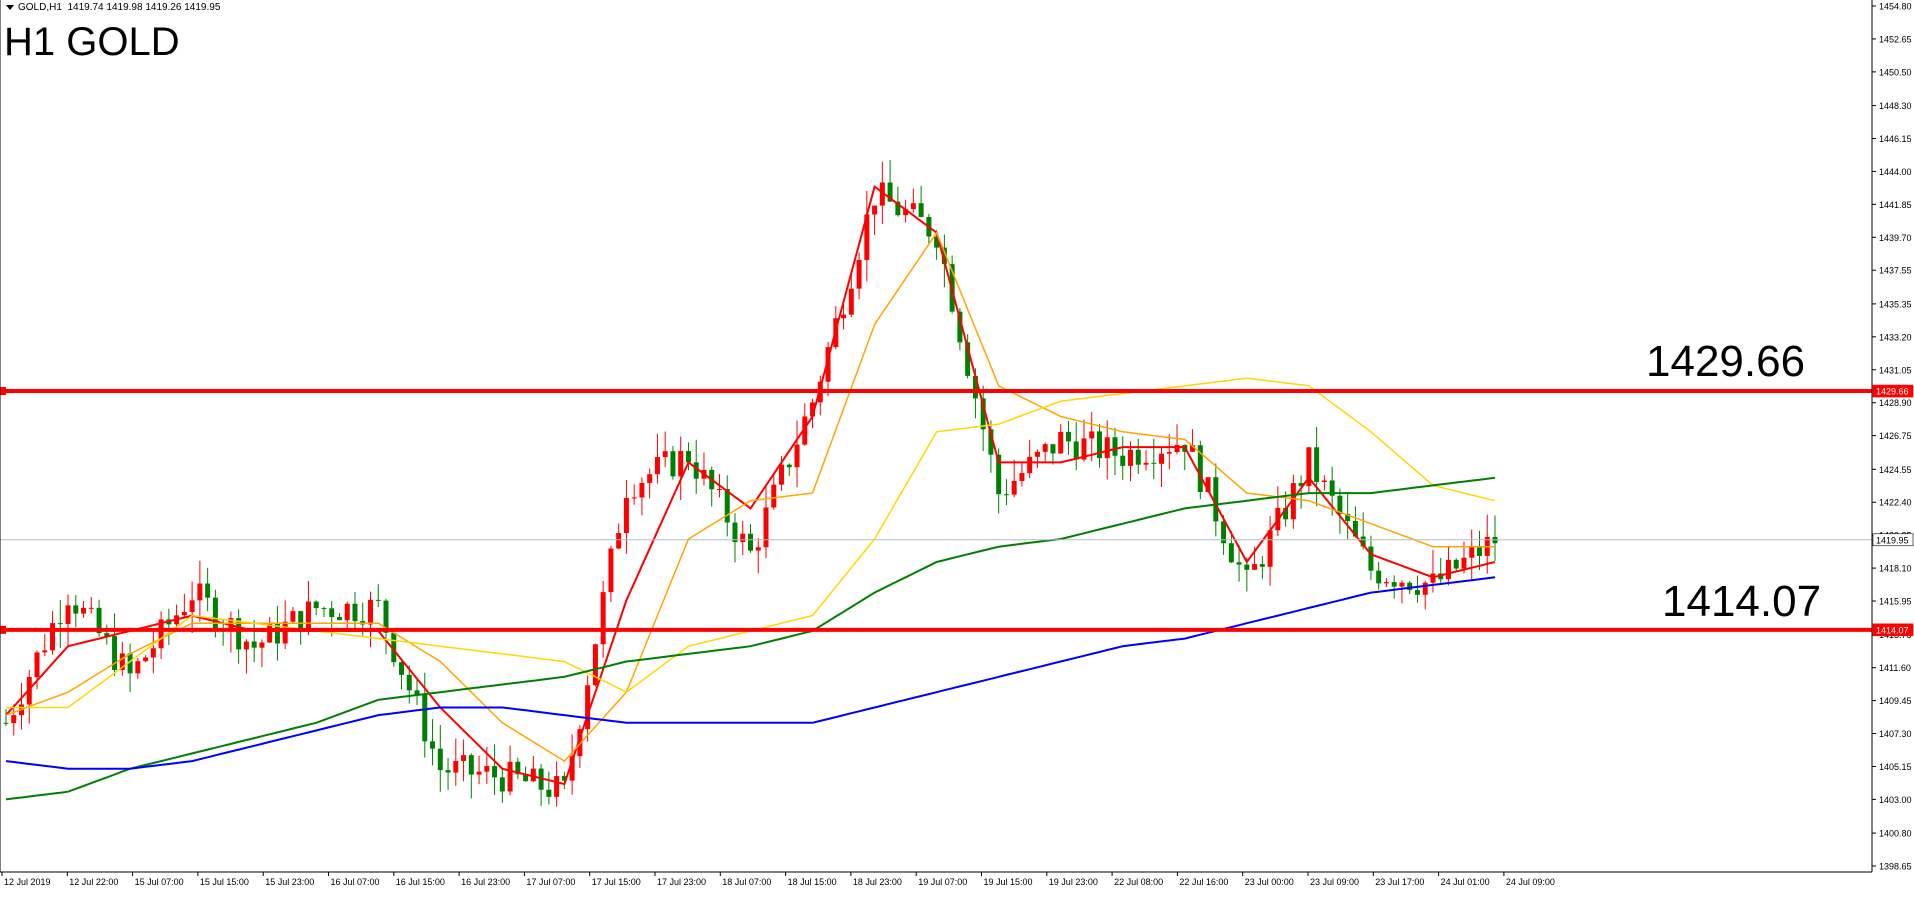 Image resolution: width=1914 pixels, height=900 pixels. Describe the element at coordinates (1895, 238) in the screenshot. I see `y-tick-label: 1439.70` at that location.